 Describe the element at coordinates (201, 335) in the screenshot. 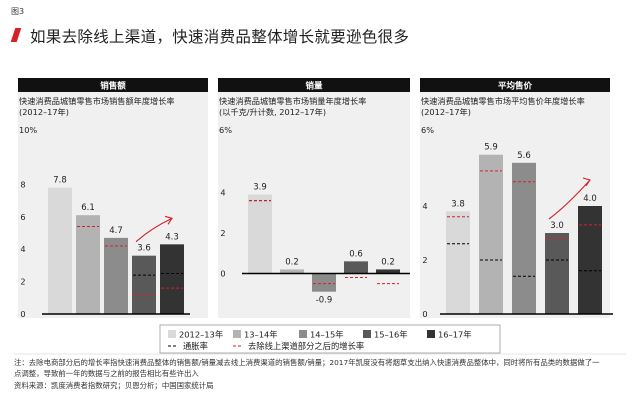

I see `legend-label: 2012–13年` at that location.